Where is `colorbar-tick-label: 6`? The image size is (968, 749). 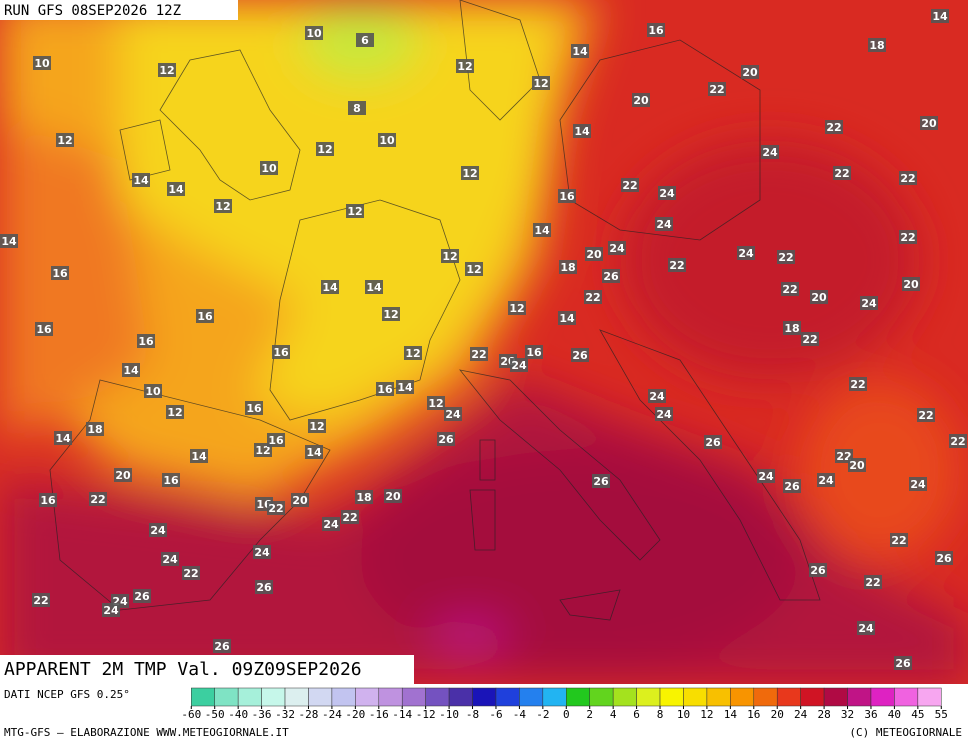
colorbar-tick-label: 6 is located at coordinates (636, 714).